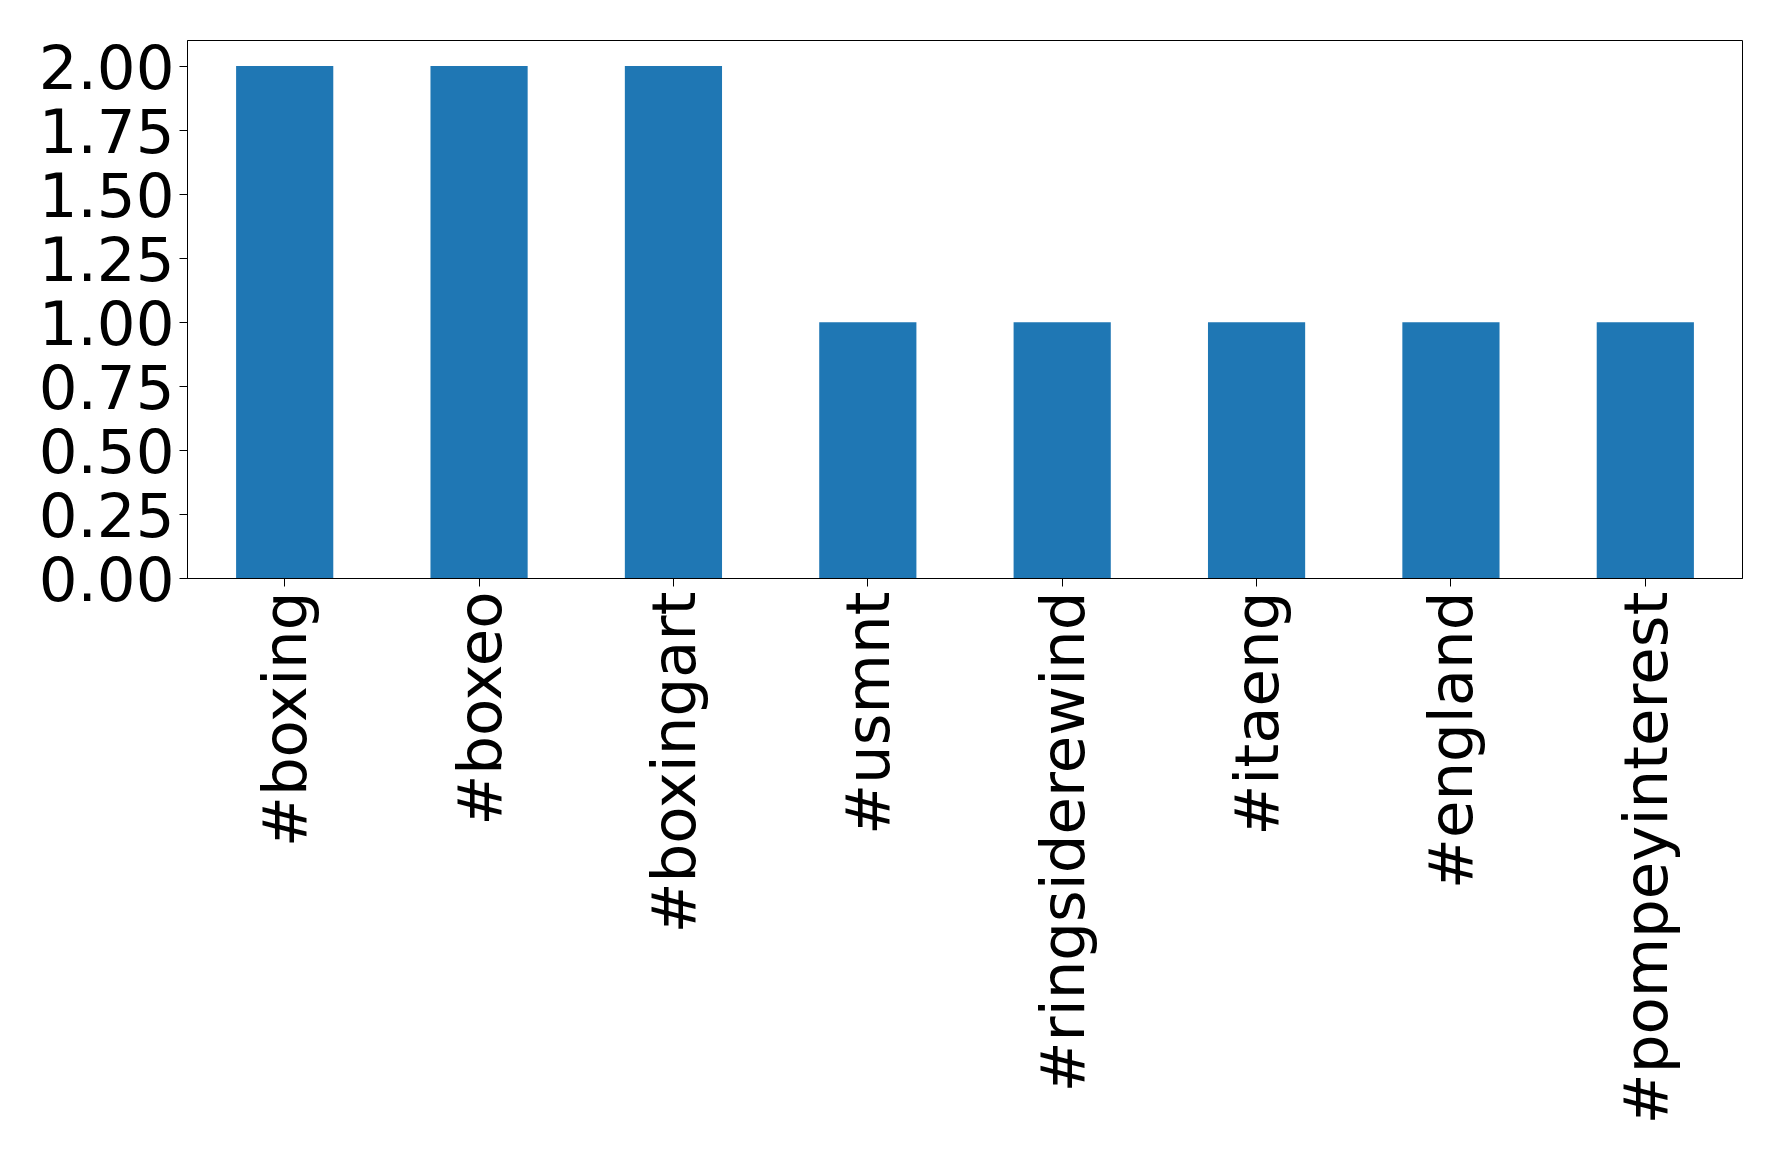 Image resolution: width=1778 pixels, height=1174 pixels. I want to click on x-tick-label: #ringsiderewind, so click(1062, 842).